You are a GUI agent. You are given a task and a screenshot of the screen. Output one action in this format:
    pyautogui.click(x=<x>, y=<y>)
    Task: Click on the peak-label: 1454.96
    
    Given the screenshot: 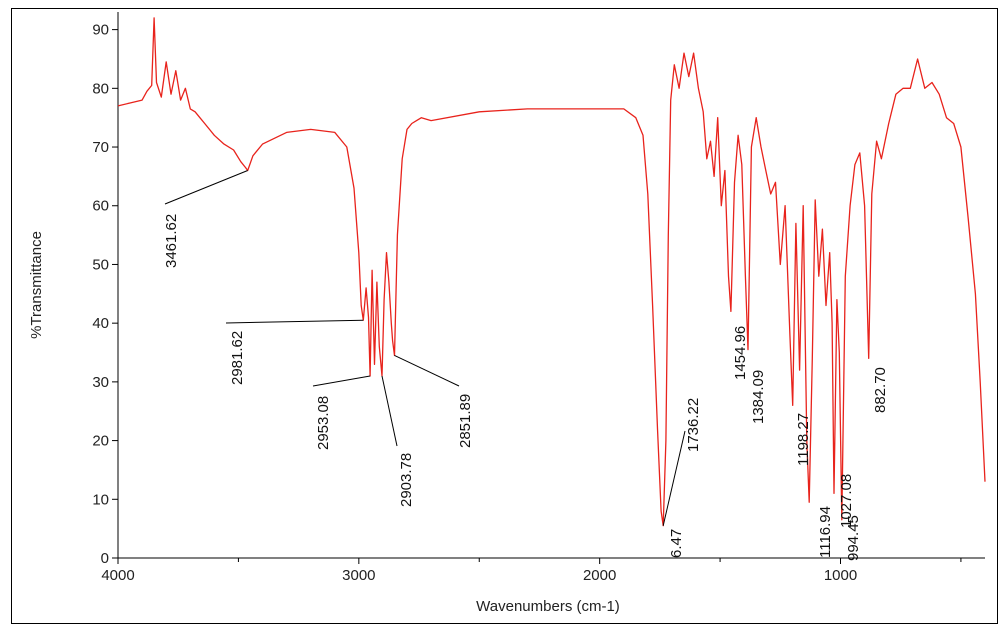 What is the action you would take?
    pyautogui.click(x=740, y=353)
    